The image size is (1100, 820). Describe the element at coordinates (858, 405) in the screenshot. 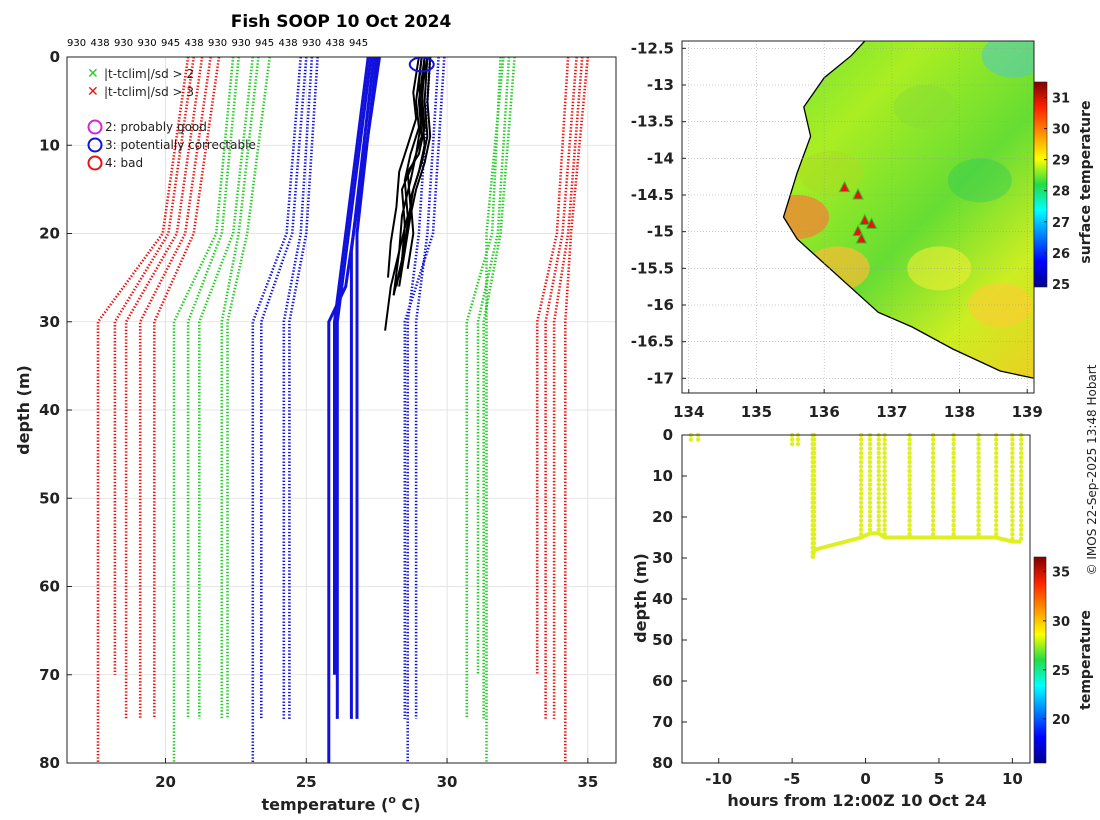

I see `map-x-ticks: 134 135 136 137 138 139` at that location.